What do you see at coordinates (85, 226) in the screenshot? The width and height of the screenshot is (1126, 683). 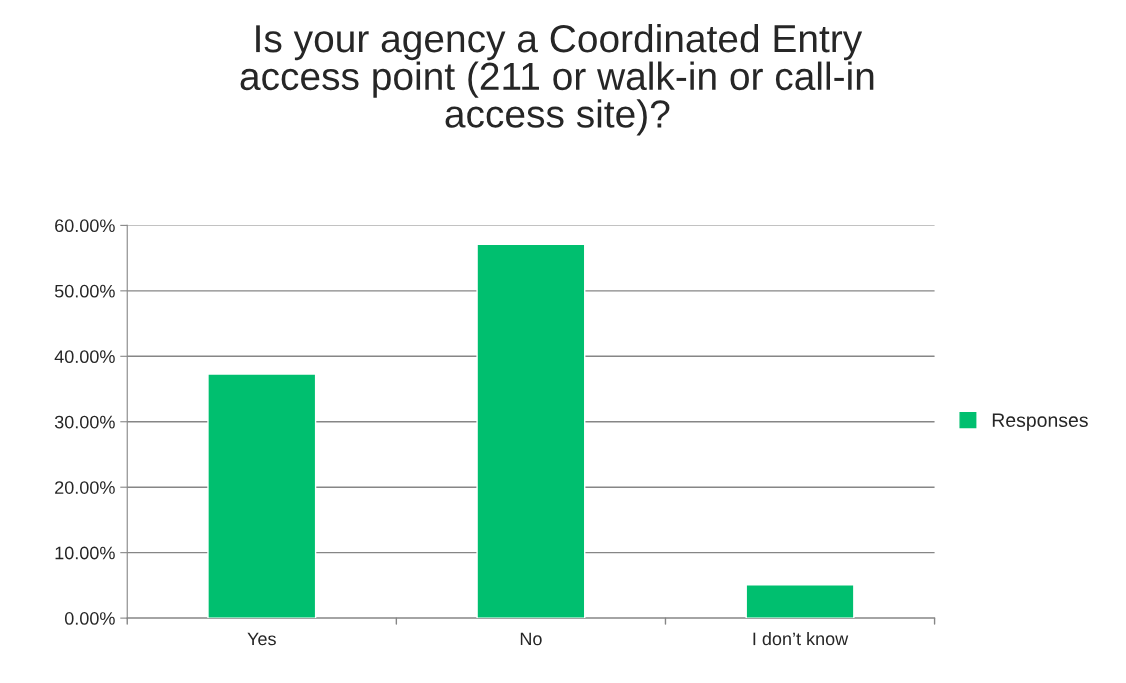 I see `y-tick-label: 60.00%` at bounding box center [85, 226].